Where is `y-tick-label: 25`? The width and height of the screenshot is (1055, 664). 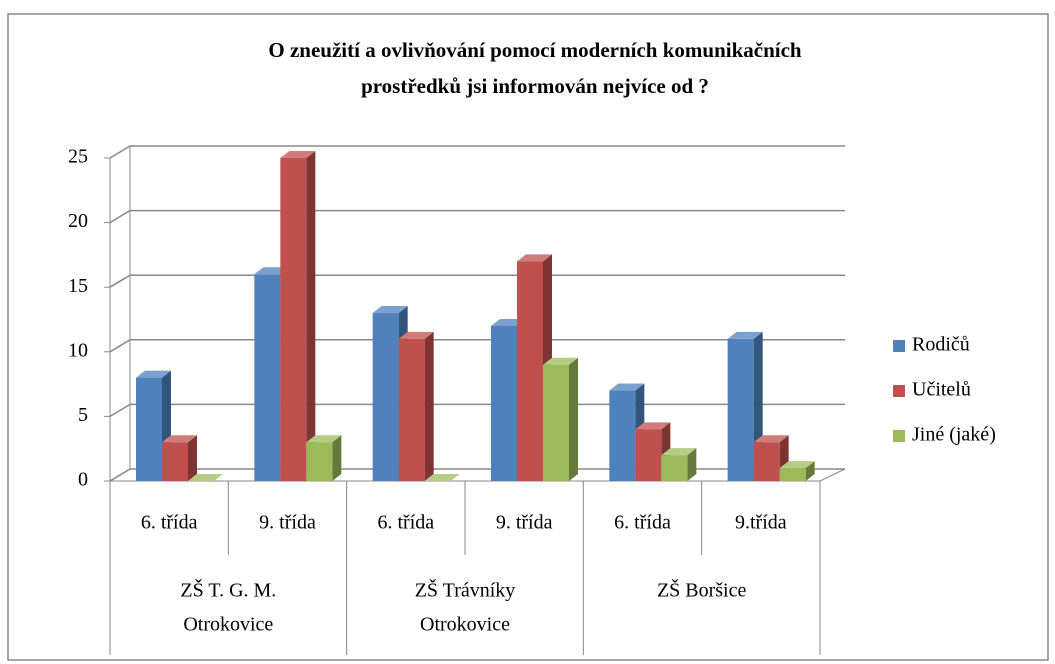
y-tick-label: 25 is located at coordinates (78, 157).